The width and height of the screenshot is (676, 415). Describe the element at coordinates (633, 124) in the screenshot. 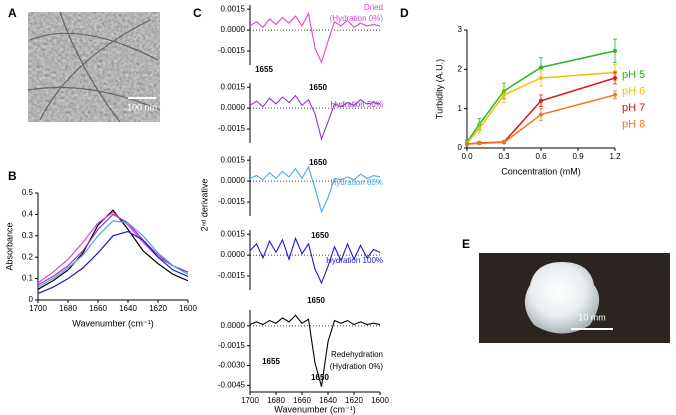

I see `legend-label: pH 8` at that location.